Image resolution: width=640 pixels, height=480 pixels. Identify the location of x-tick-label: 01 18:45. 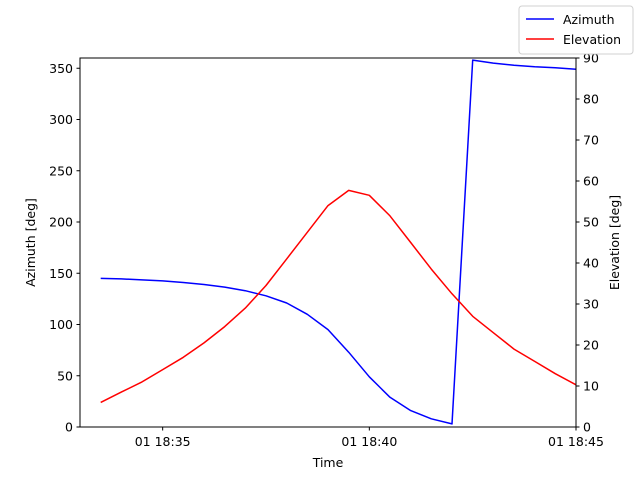
(576, 441).